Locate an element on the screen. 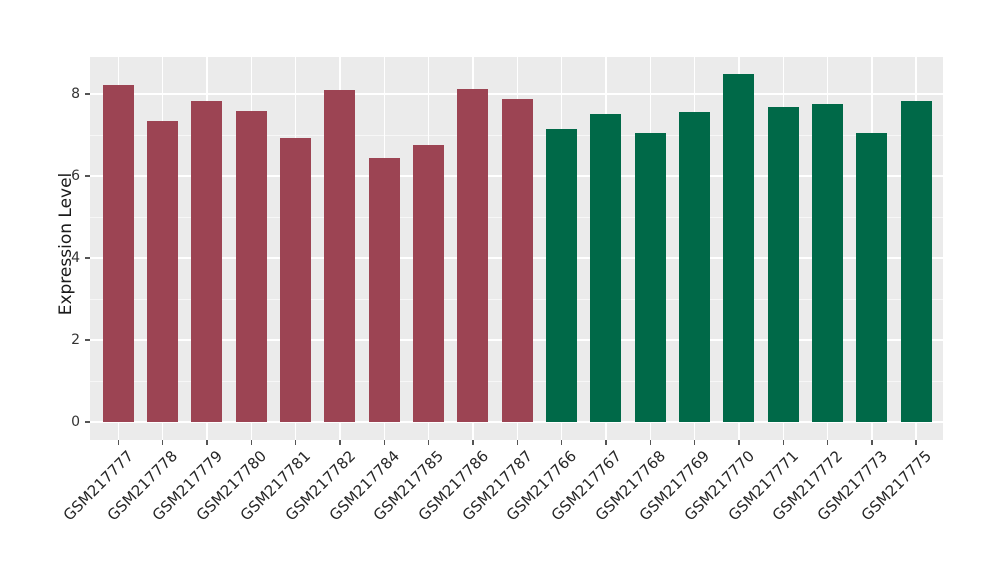  y-tick-label: 2 is located at coordinates (75, 340).